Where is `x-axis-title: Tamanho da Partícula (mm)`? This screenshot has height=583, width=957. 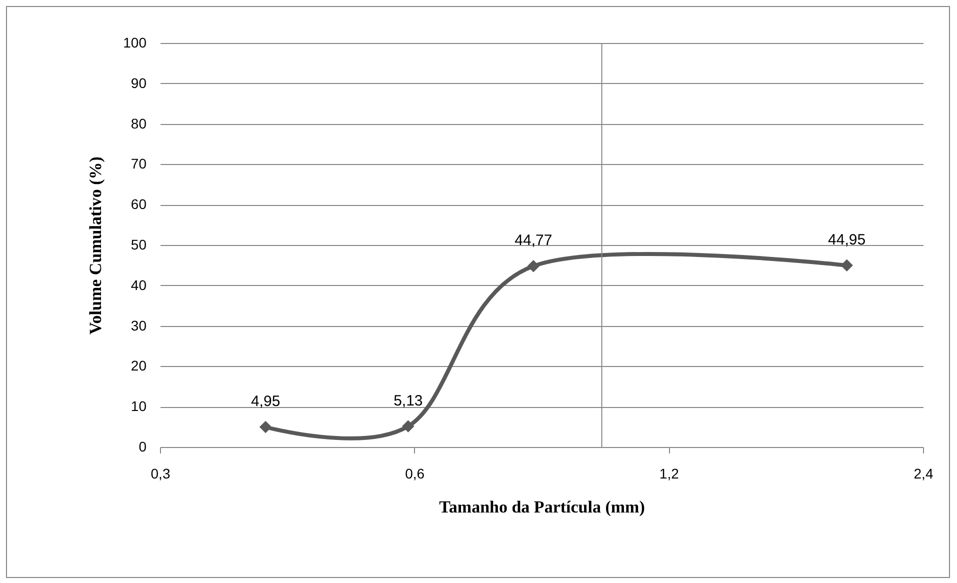
x-axis-title: Tamanho da Partícula (mm) is located at coordinates (542, 507).